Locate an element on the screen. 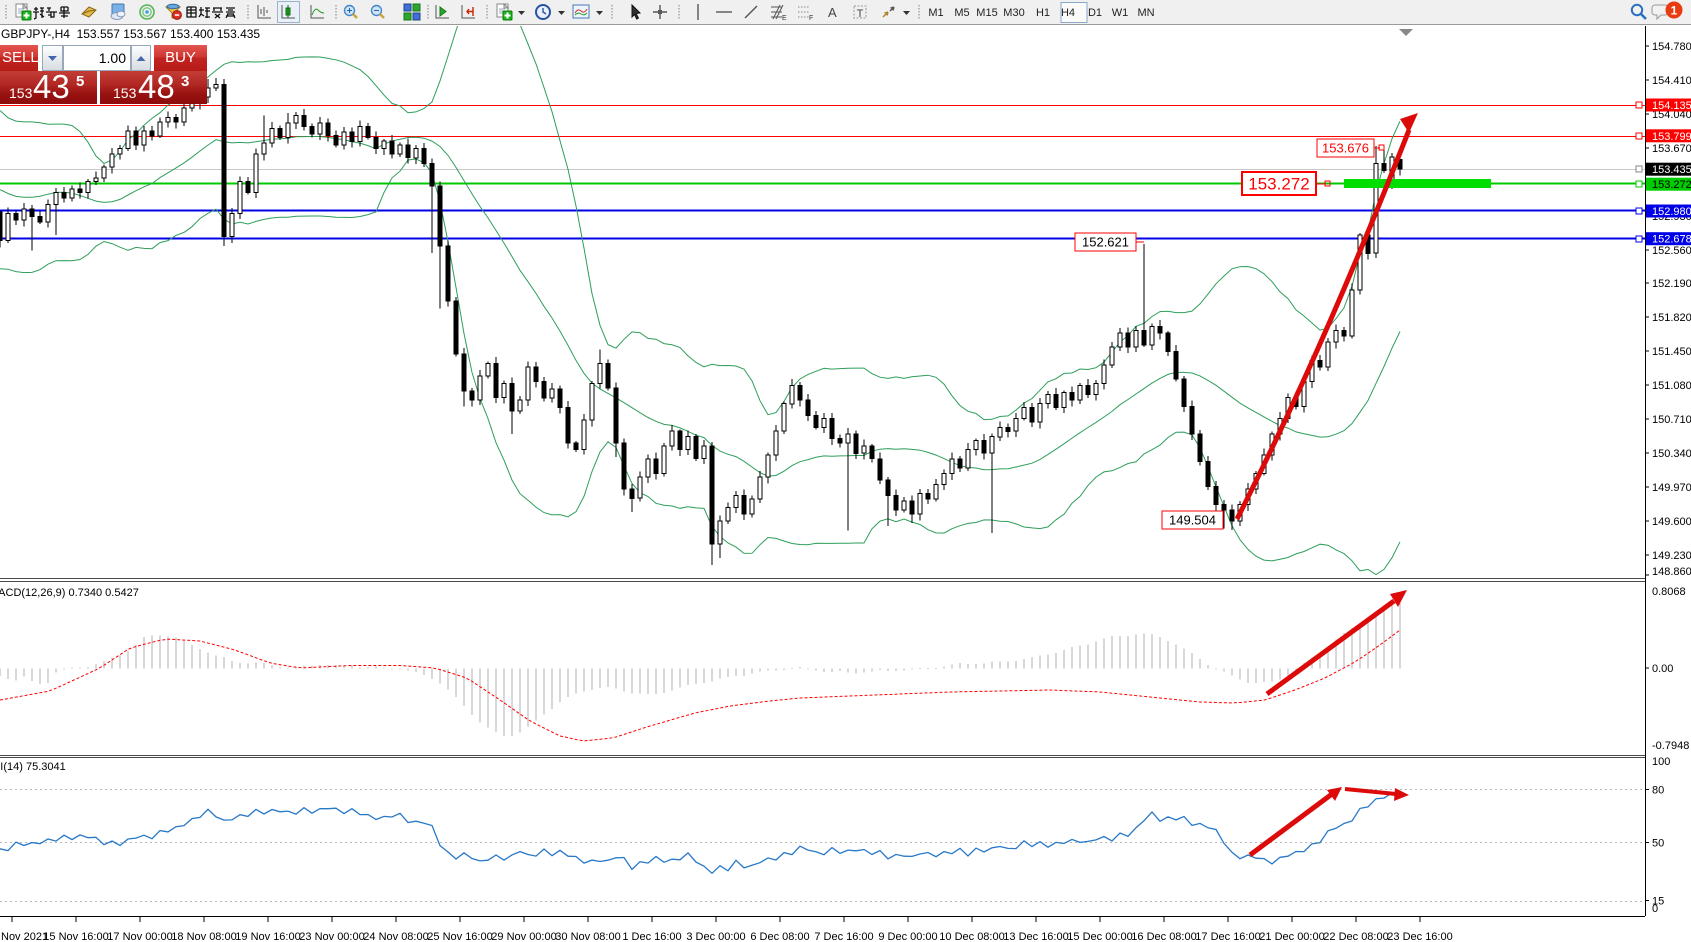 This screenshot has width=1691, height=942. svg-text: 21 Dec 00:00 is located at coordinates (1291, 936).